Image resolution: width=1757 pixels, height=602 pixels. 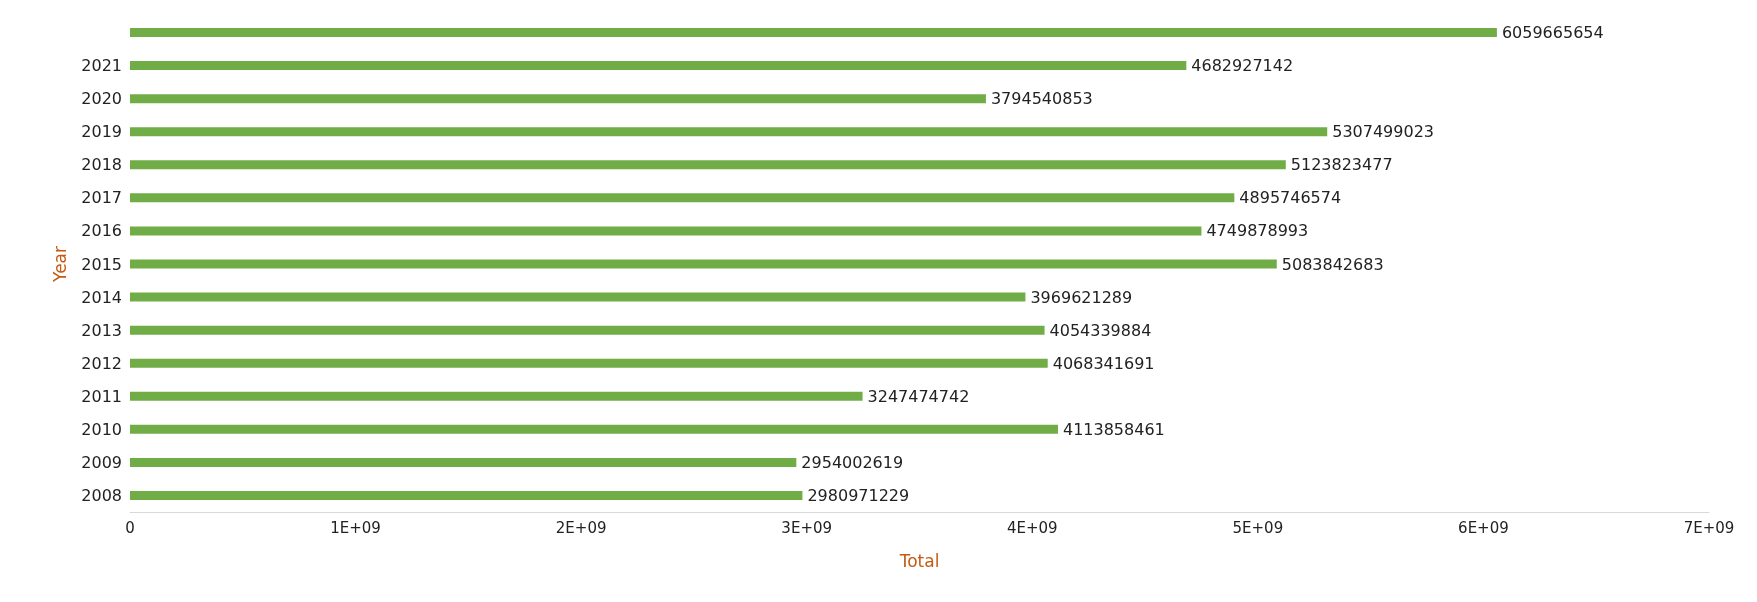 What do you see at coordinates (101, 264) in the screenshot?
I see `y-tick-label: 2015` at bounding box center [101, 264].